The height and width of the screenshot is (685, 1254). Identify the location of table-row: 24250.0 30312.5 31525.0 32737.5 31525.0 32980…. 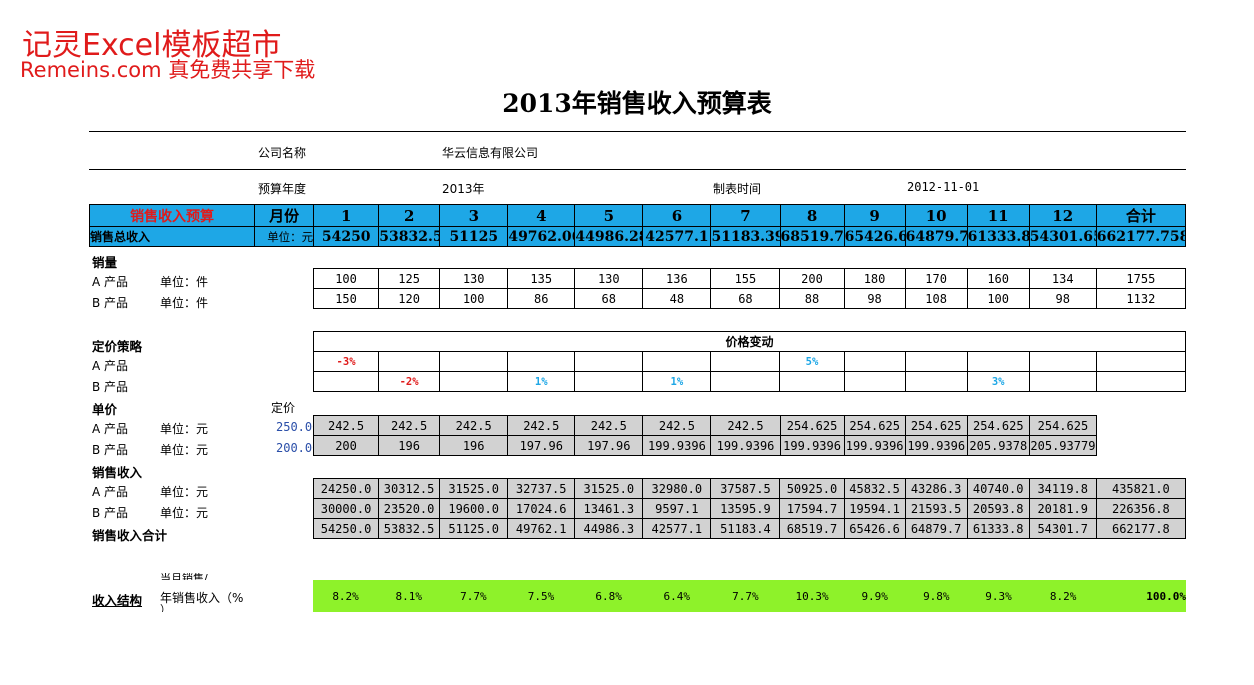
(749, 488).